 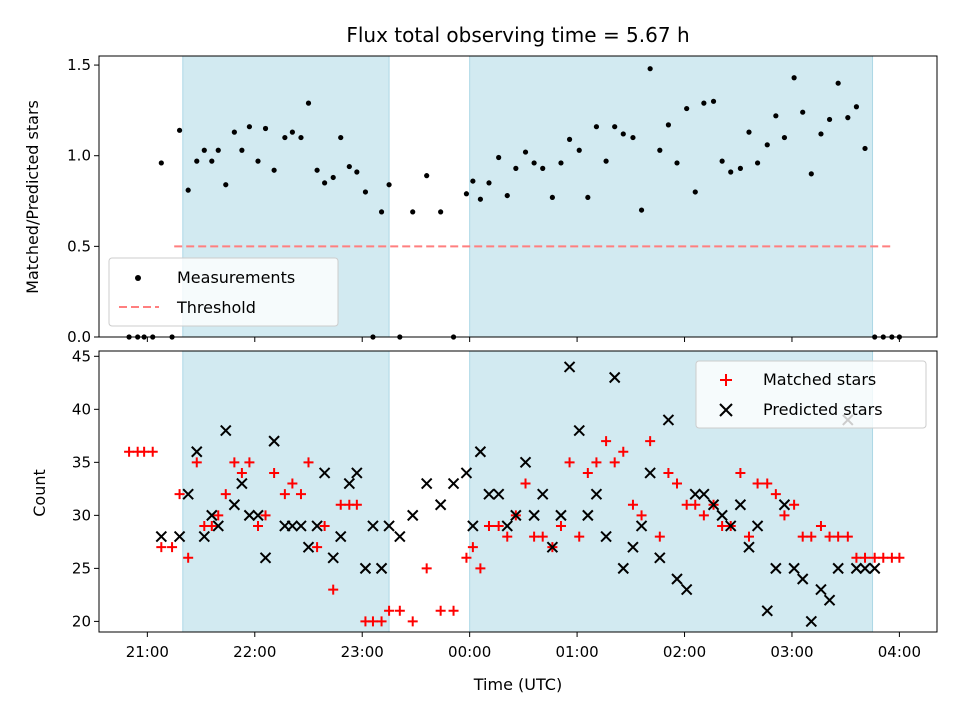 I want to click on y-tick-label: 30, so click(x=81, y=515).